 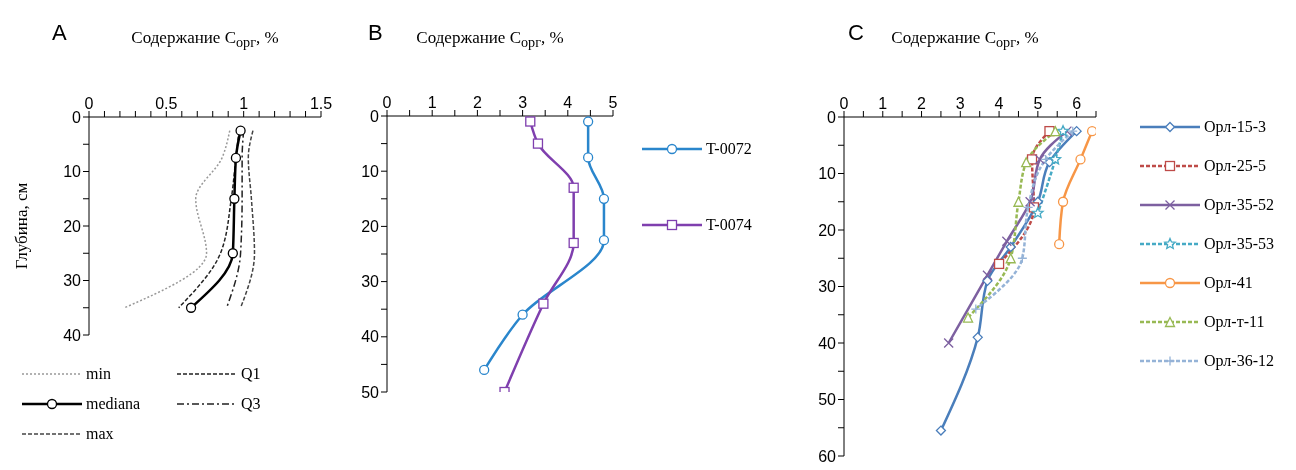 I want to click on legend-label: Q3, so click(x=251, y=404).